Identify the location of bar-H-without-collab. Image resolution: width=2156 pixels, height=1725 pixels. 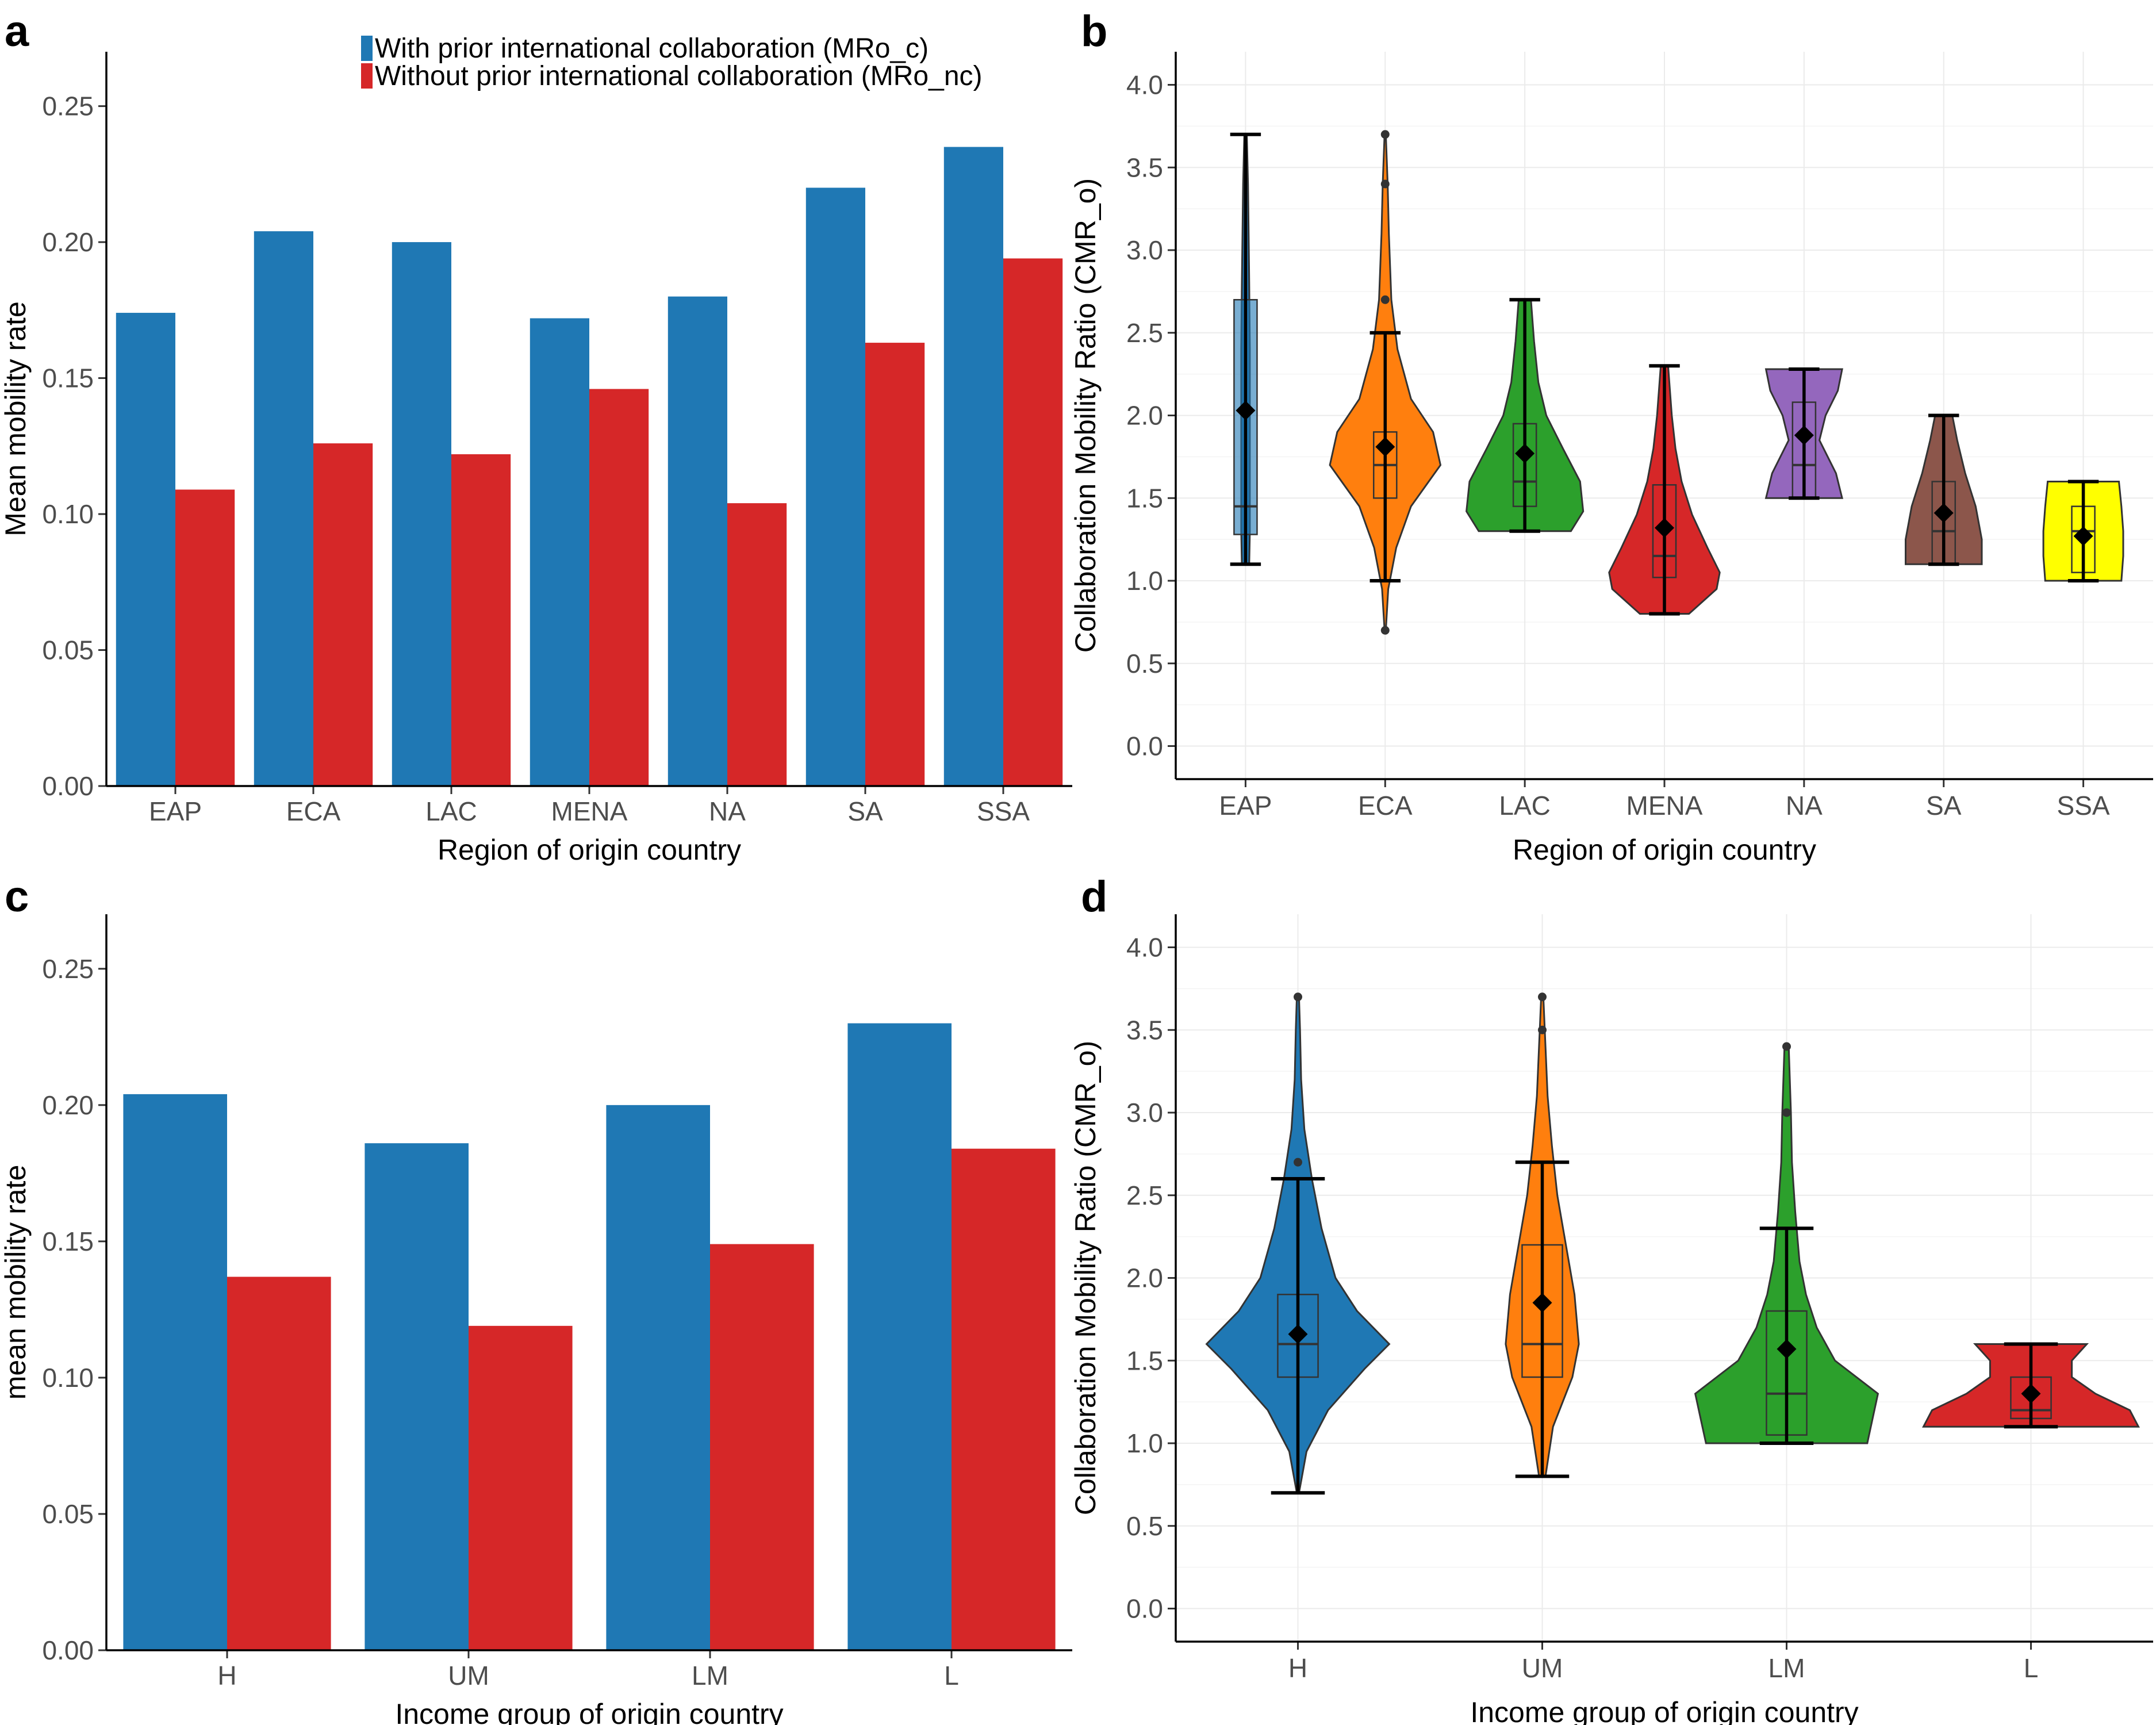
(279, 1463).